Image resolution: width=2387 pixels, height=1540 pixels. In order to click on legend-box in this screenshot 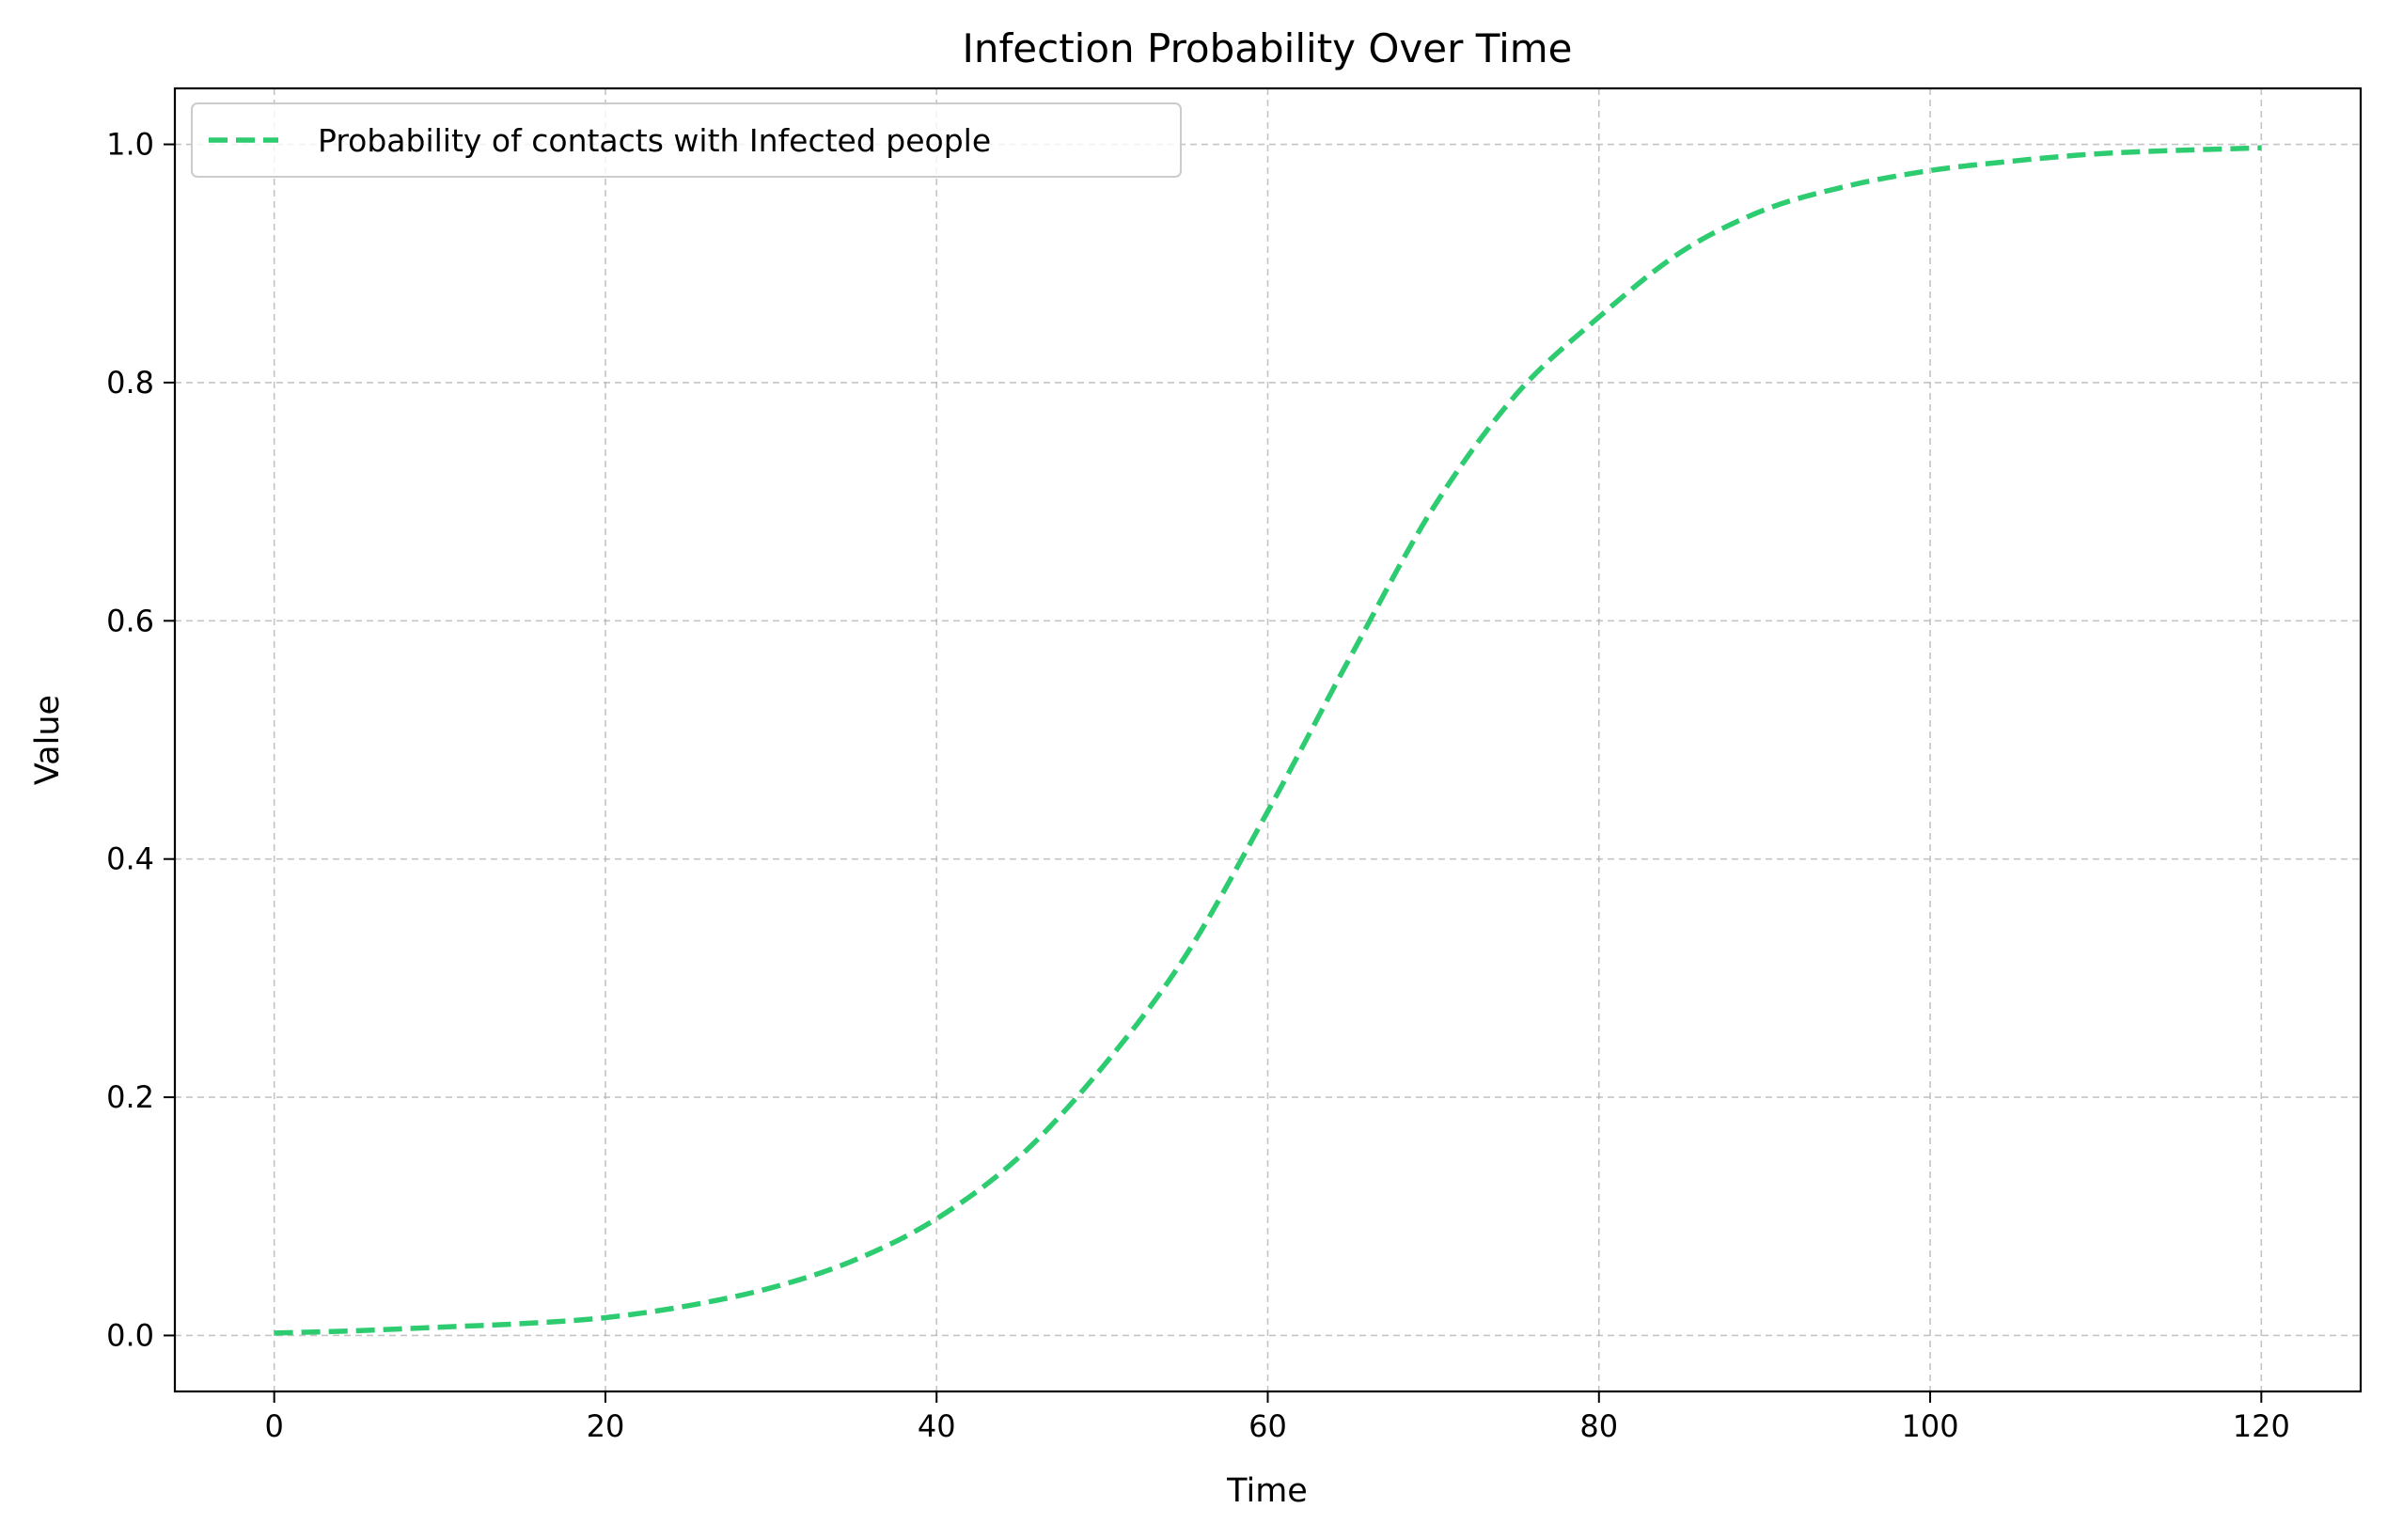, I will do `click(686, 140)`.